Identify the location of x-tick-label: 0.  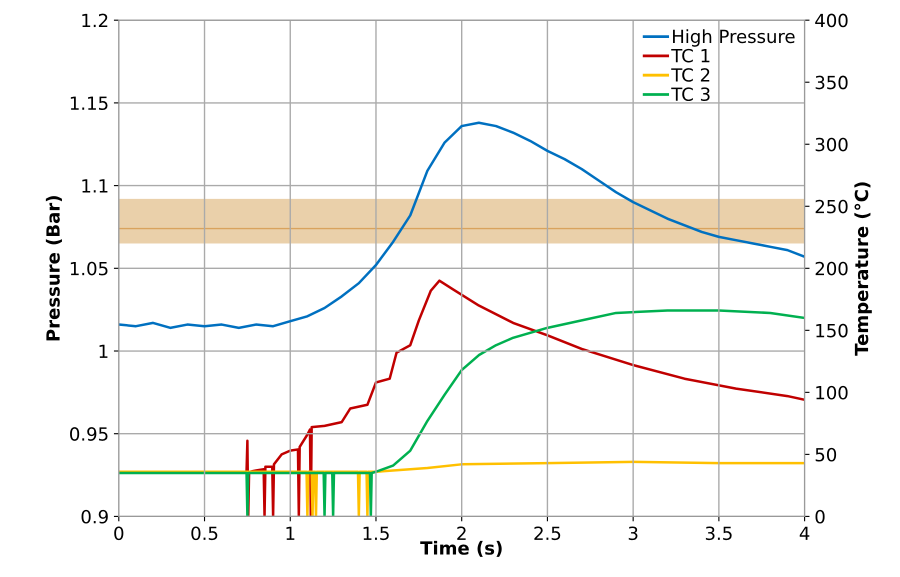
(119, 533).